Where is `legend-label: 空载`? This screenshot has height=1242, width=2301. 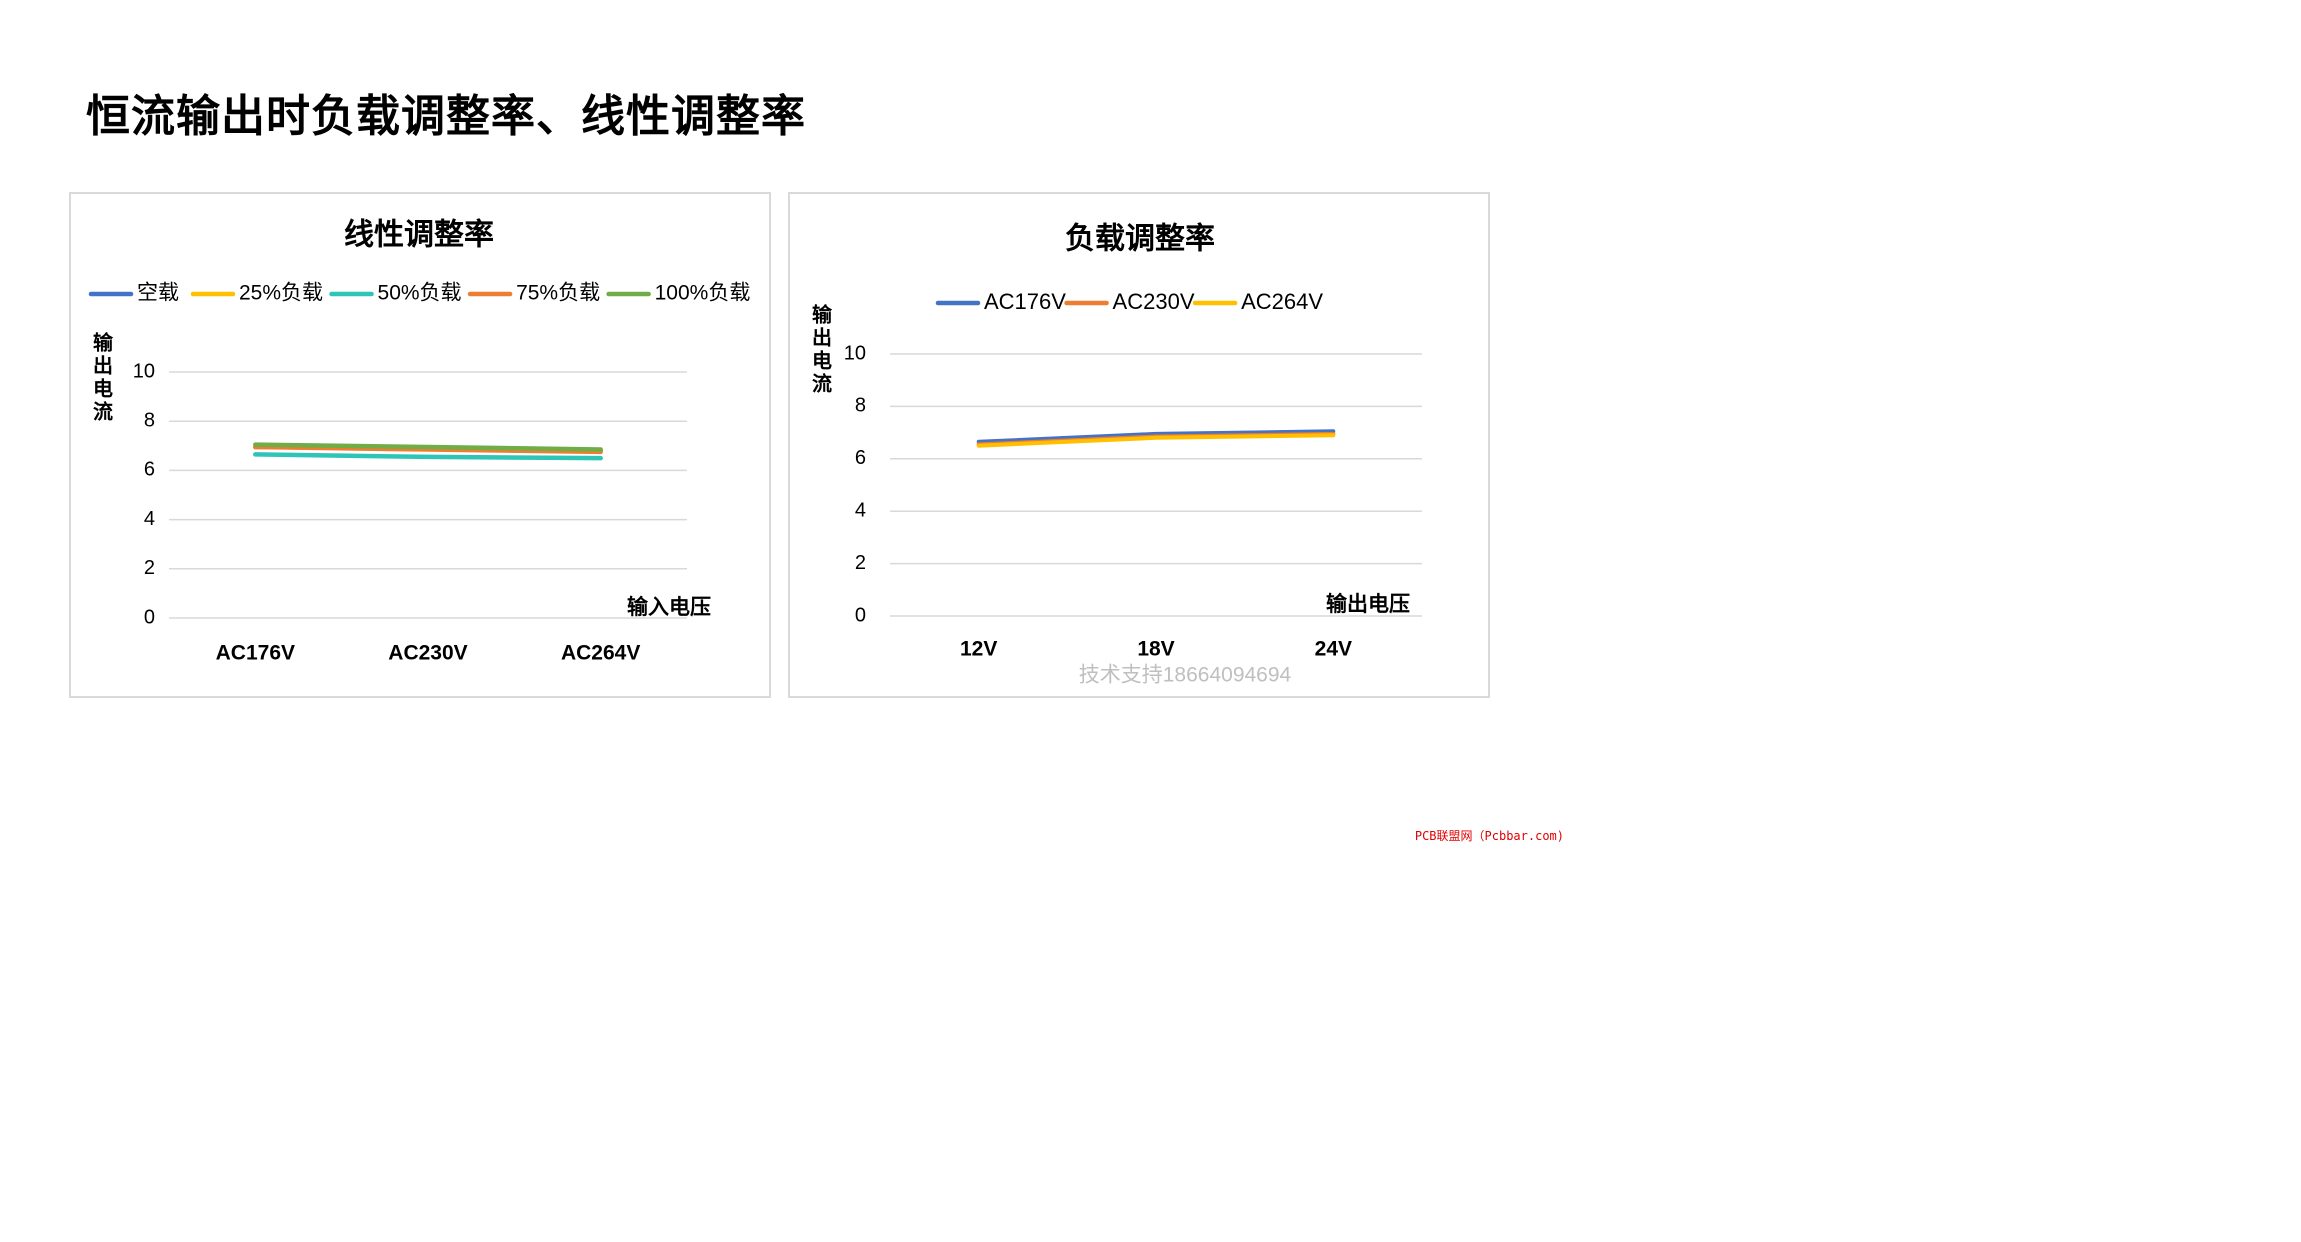 legend-label: 空载 is located at coordinates (158, 293).